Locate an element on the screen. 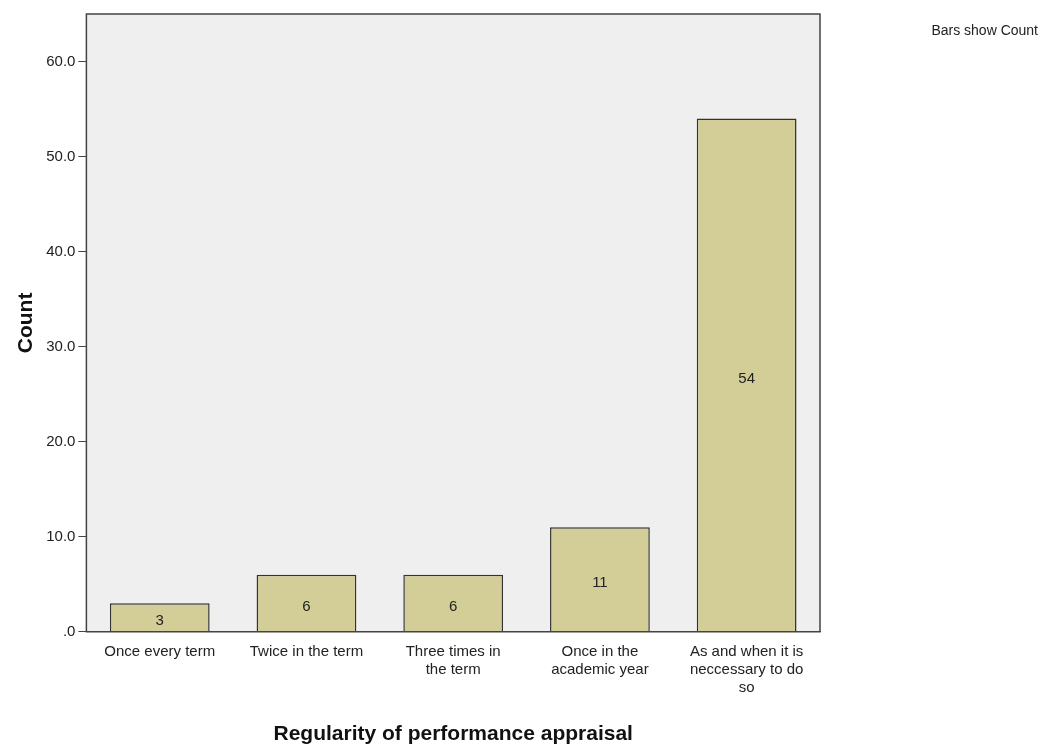  y-tick-label: 50.0 is located at coordinates (61, 155).